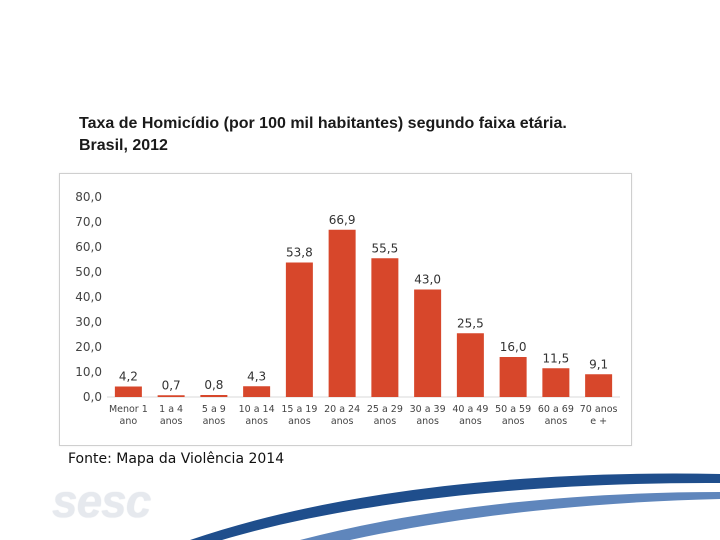 Image resolution: width=720 pixels, height=540 pixels. I want to click on x-tick-label: 60 a 69, so click(556, 409).